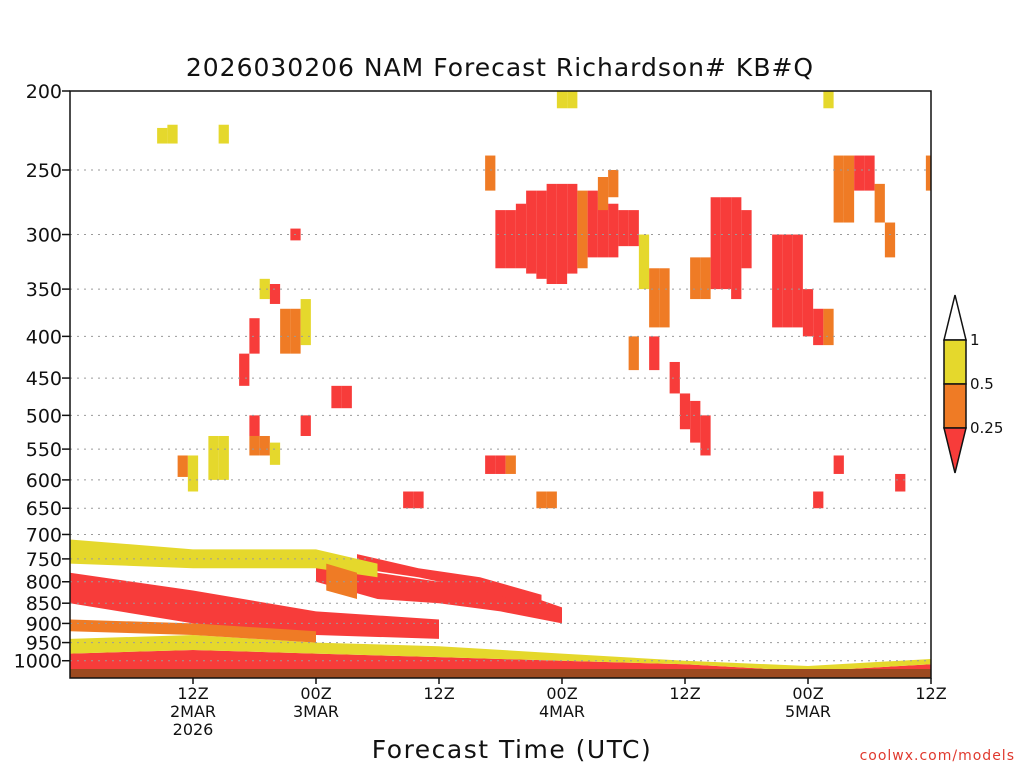 This screenshot has height=768, width=1024. I want to click on y-tick-label-650: 650, so click(44, 509).